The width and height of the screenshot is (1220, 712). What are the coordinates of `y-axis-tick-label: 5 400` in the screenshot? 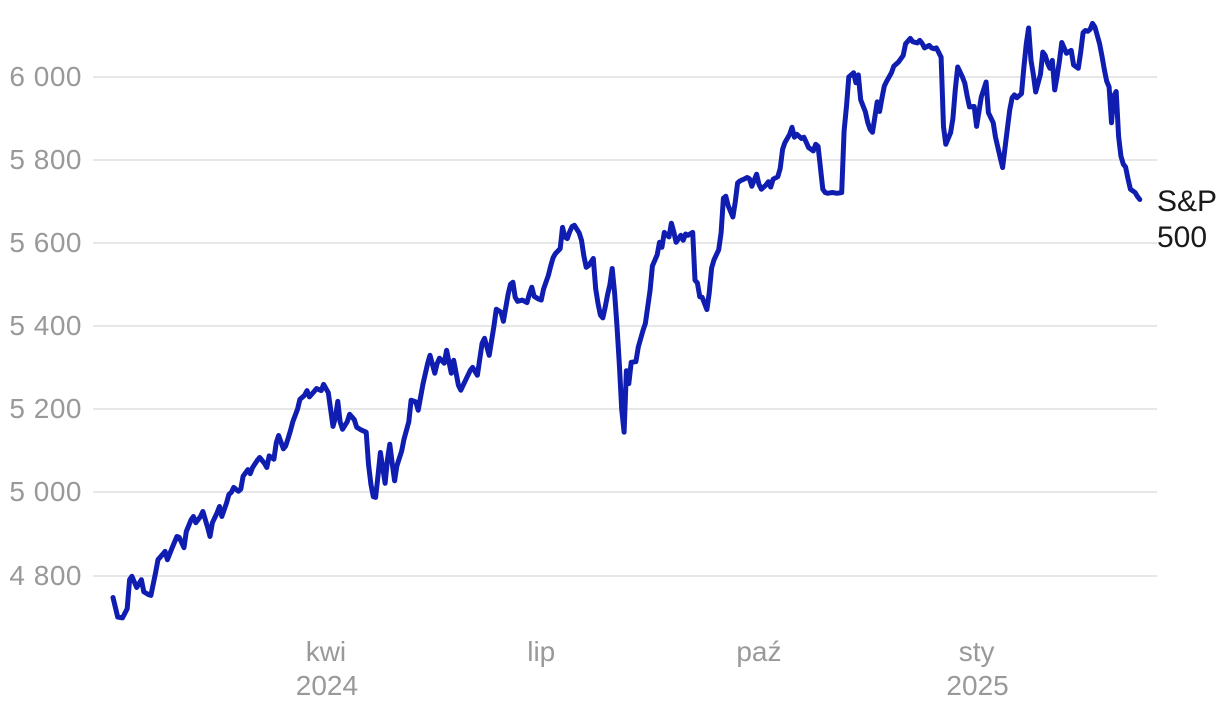 It's located at (45, 326).